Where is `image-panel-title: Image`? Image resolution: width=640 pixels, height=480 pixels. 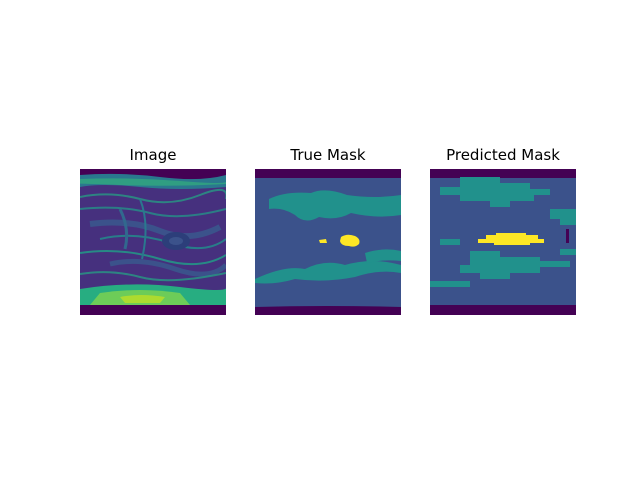
image-panel-title: Image is located at coordinates (153, 155).